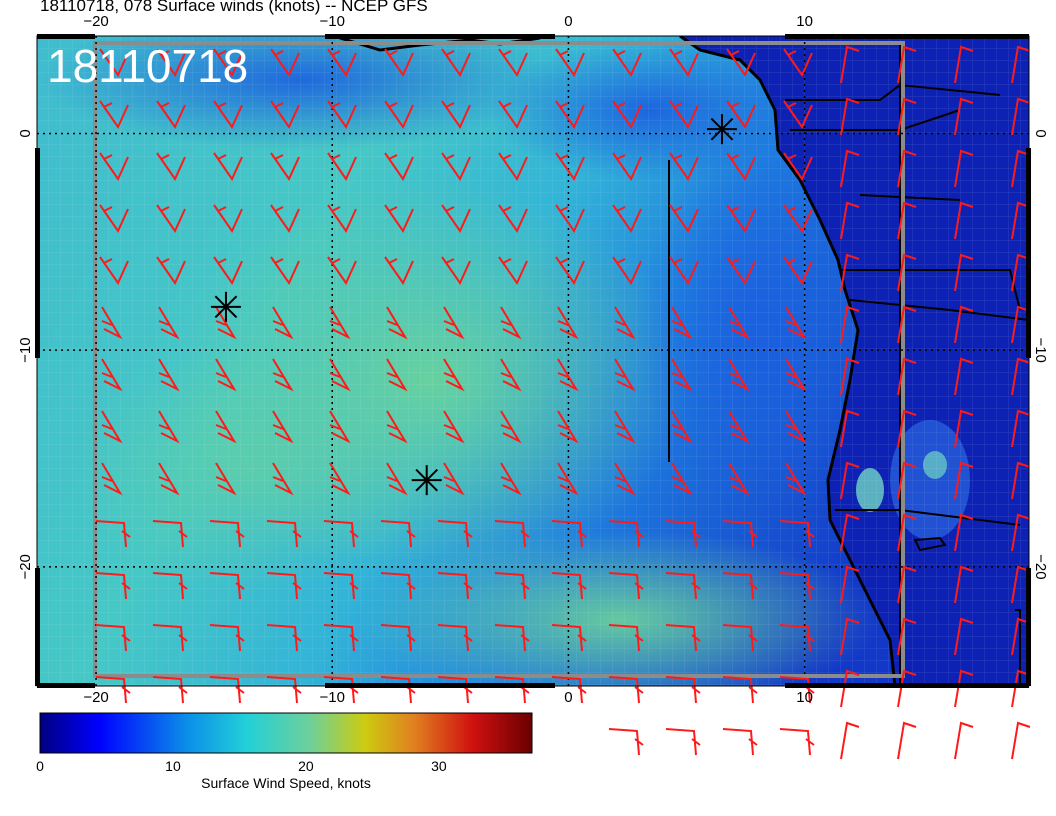 The height and width of the screenshot is (816, 1056). I want to click on lat-tick-label-right: 0, so click(1040, 133).